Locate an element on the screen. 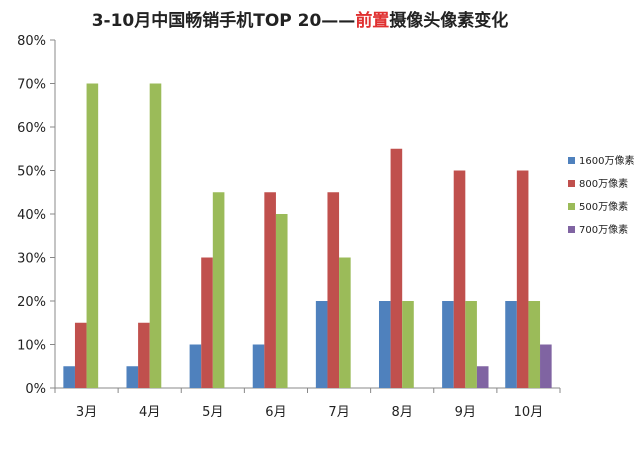 The width and height of the screenshot is (640, 458). y-tick-label: 0% is located at coordinates (35, 389).